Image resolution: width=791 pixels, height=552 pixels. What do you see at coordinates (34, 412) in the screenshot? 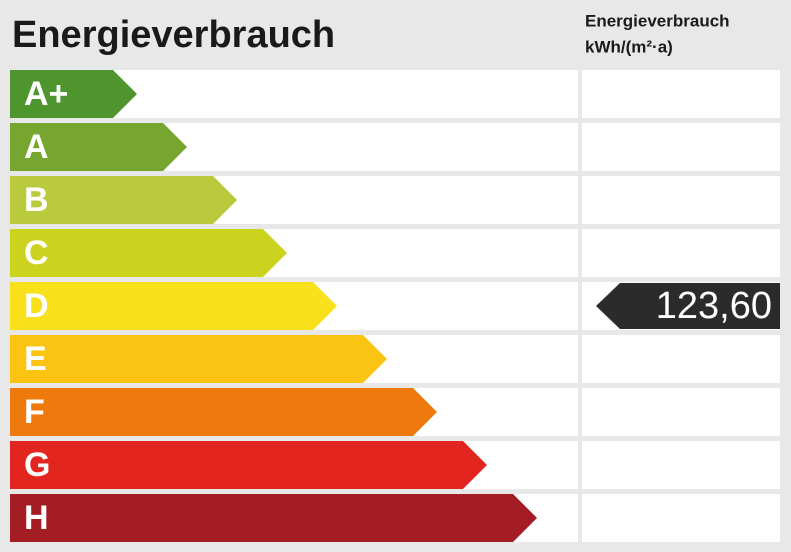
I see `class-label: F` at bounding box center [34, 412].